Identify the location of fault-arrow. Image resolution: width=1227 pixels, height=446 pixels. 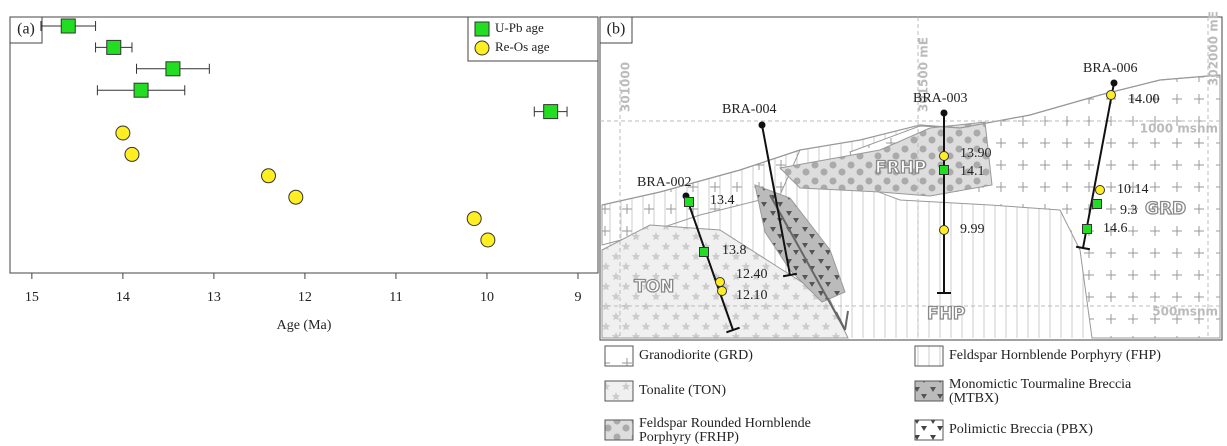
(809, 262).